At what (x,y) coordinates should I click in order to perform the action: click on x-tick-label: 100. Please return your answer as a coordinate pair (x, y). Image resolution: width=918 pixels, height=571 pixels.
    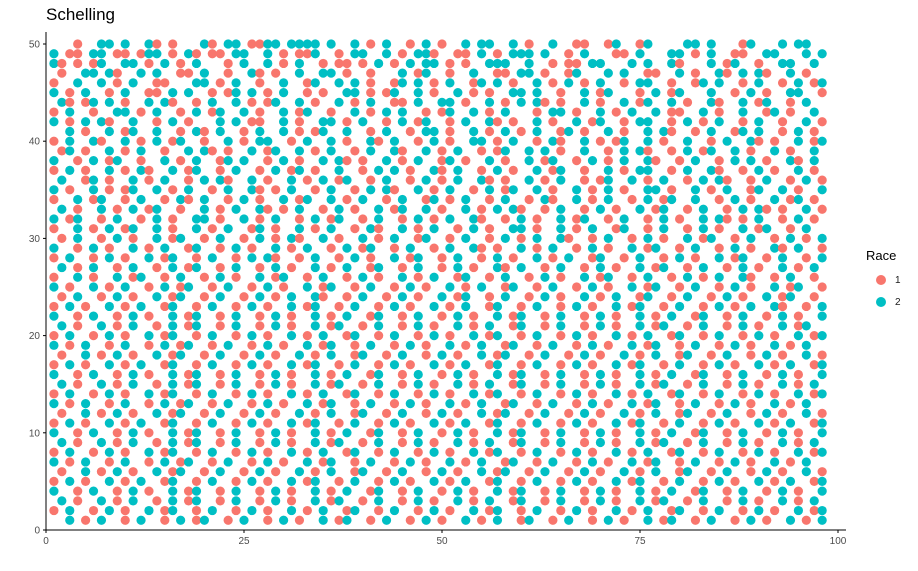
    Looking at the image, I should click on (838, 541).